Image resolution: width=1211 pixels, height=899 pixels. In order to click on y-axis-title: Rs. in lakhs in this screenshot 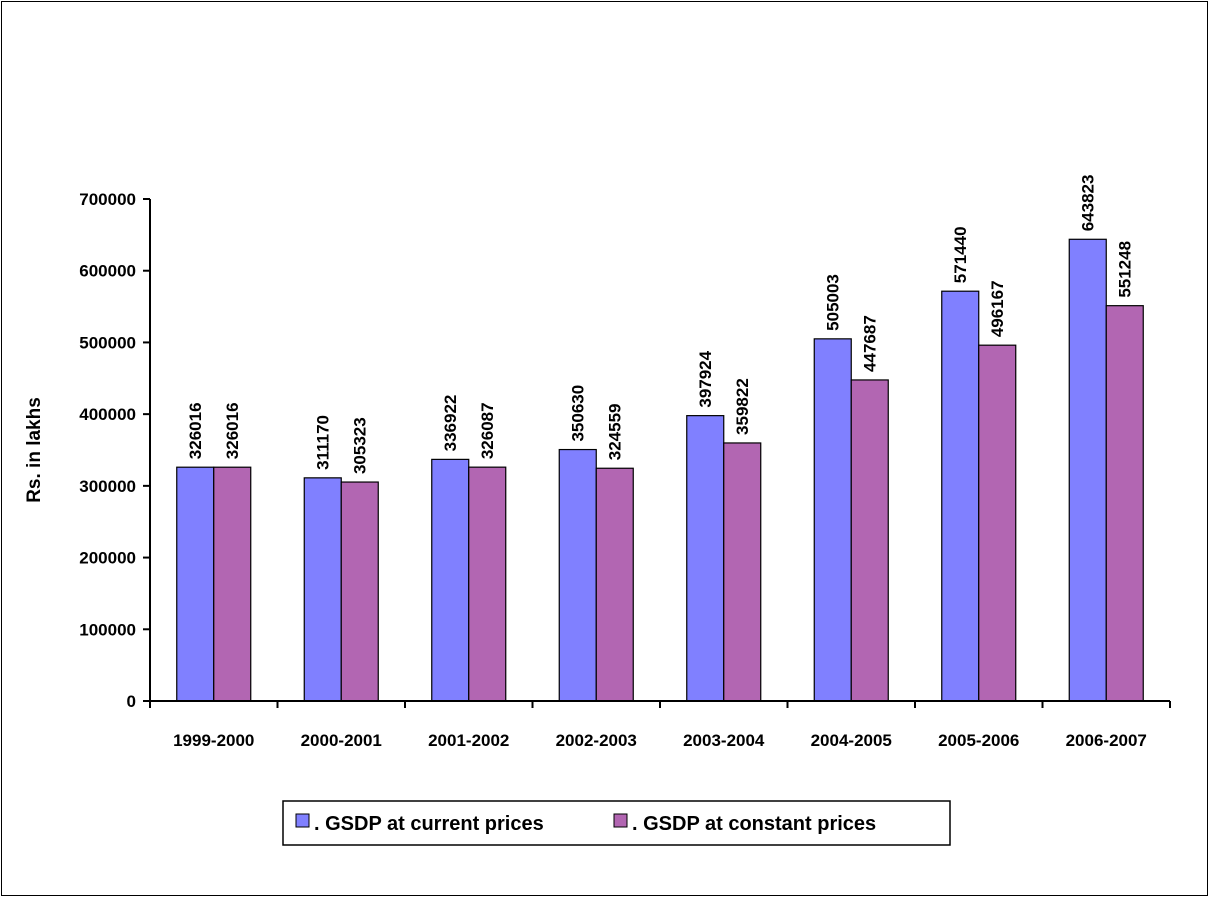, I will do `click(34, 450)`.